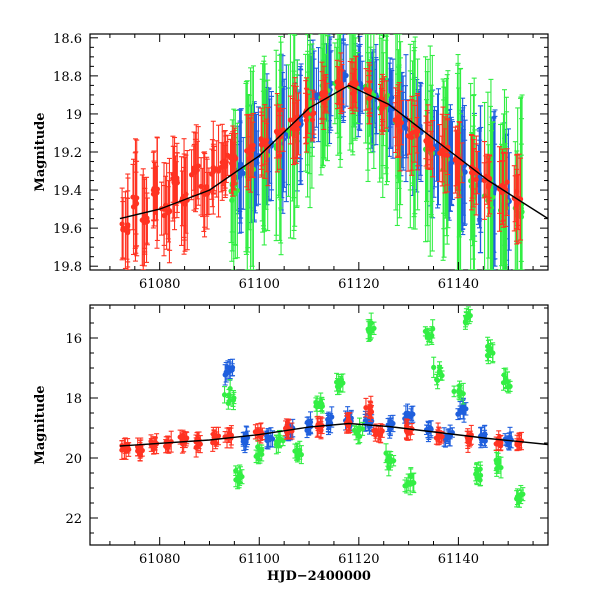 Image resolution: width=600 pixels, height=600 pixels. I want to click on top-y-tick-label: 18.8, so click(67, 77).